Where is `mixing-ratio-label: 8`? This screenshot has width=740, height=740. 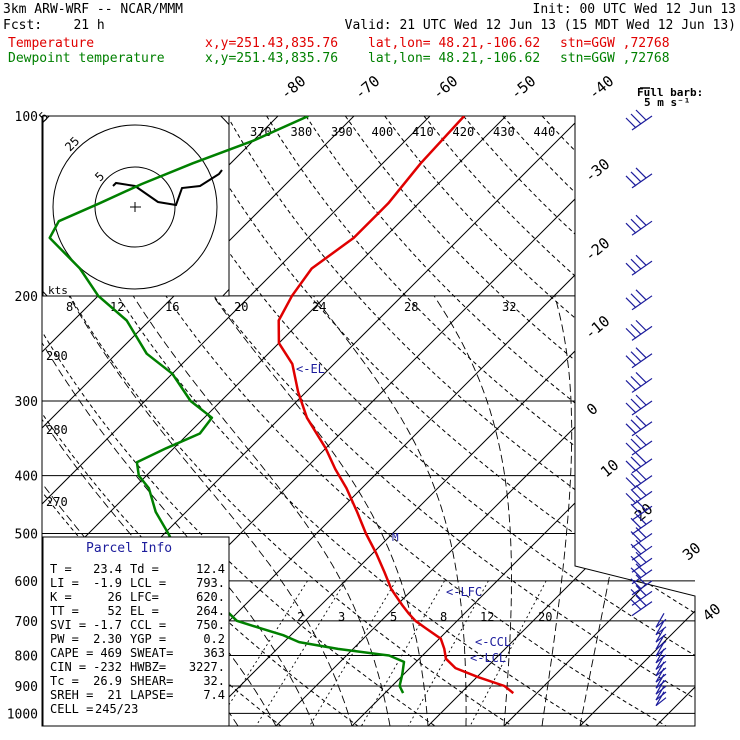 mixing-ratio-label: 8 is located at coordinates (443, 617).